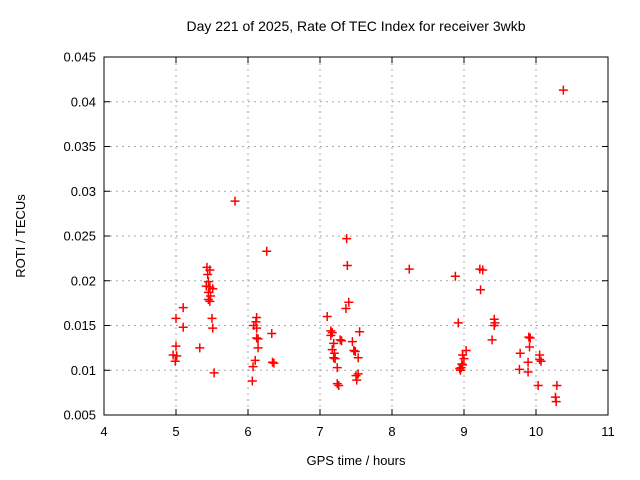 The image size is (640, 480). I want to click on y-tick-label: 0.04, so click(83, 101).